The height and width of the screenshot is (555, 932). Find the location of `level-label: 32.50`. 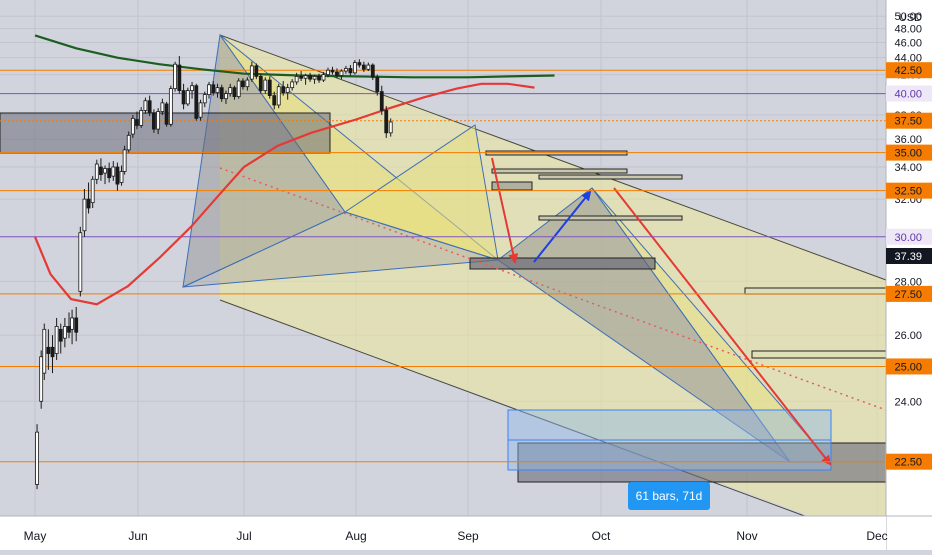

level-label: 32.50 is located at coordinates (908, 192).